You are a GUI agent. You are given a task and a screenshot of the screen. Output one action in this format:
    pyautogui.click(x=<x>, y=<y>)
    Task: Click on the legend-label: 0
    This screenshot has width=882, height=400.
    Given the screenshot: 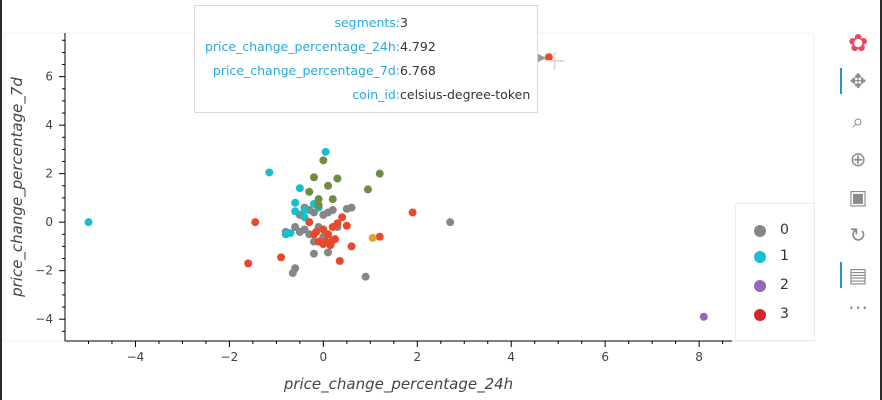 What is the action you would take?
    pyautogui.click(x=784, y=230)
    